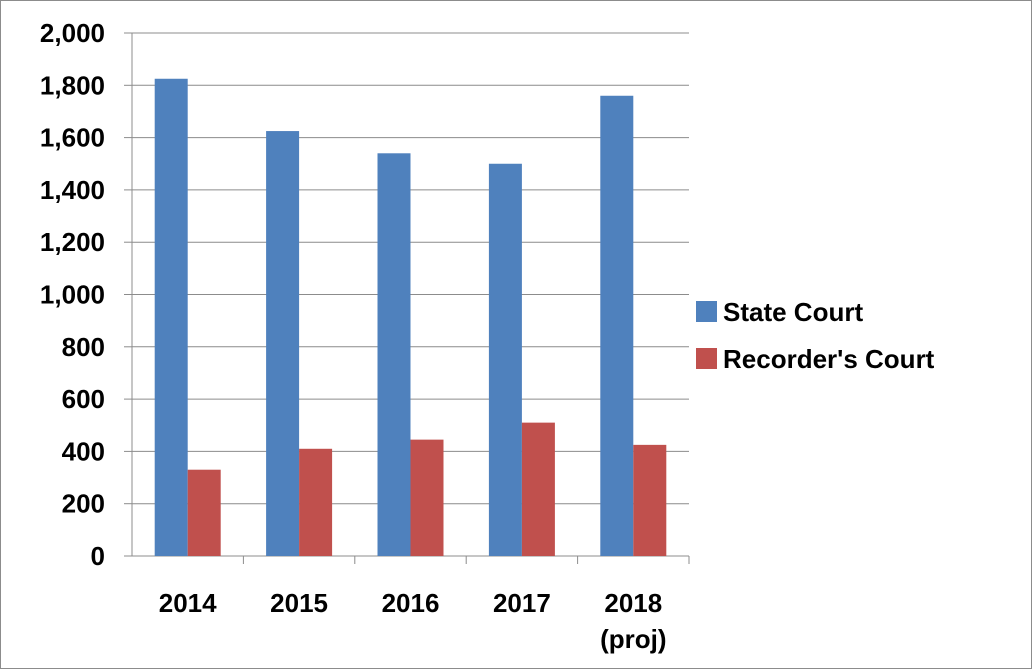  What do you see at coordinates (83, 399) in the screenshot?
I see `y-tick-label: 600` at bounding box center [83, 399].